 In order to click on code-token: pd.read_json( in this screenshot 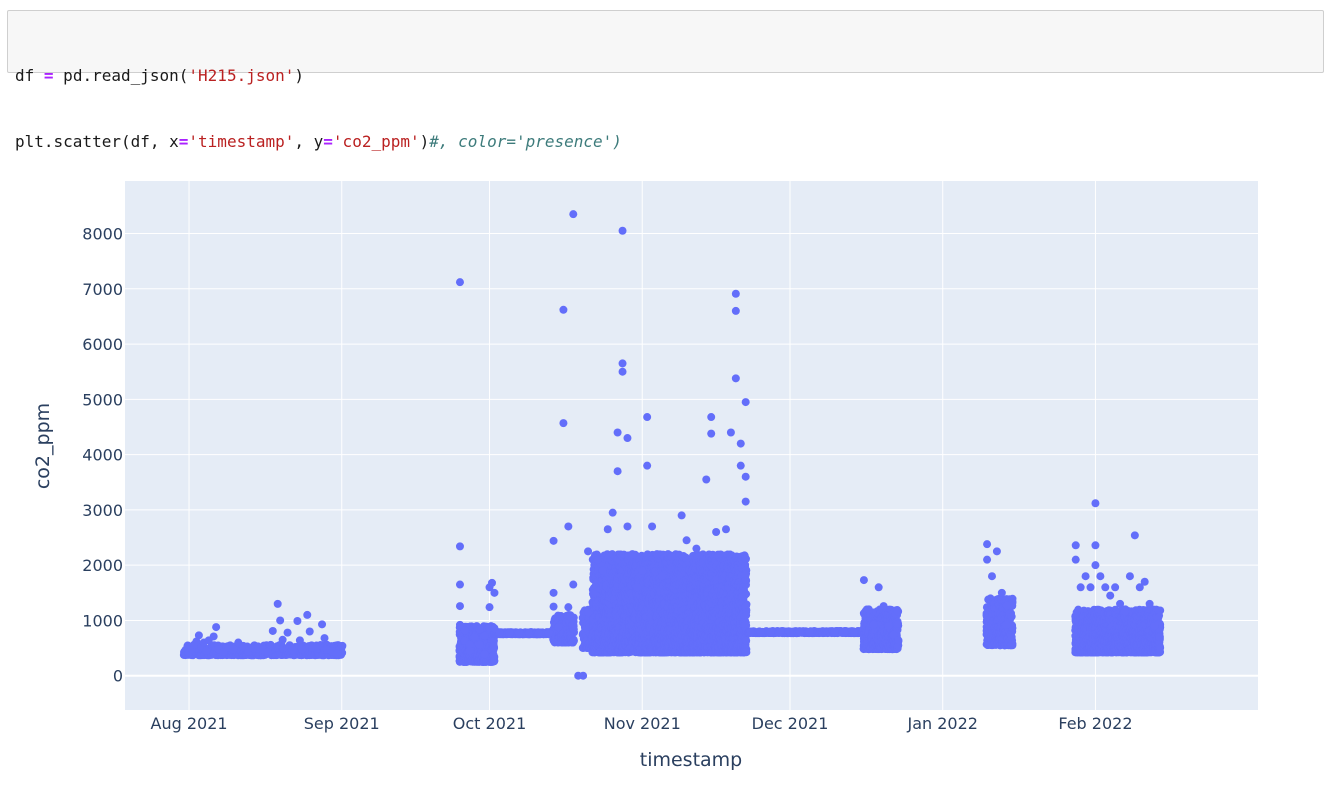, I will do `click(121, 75)`.